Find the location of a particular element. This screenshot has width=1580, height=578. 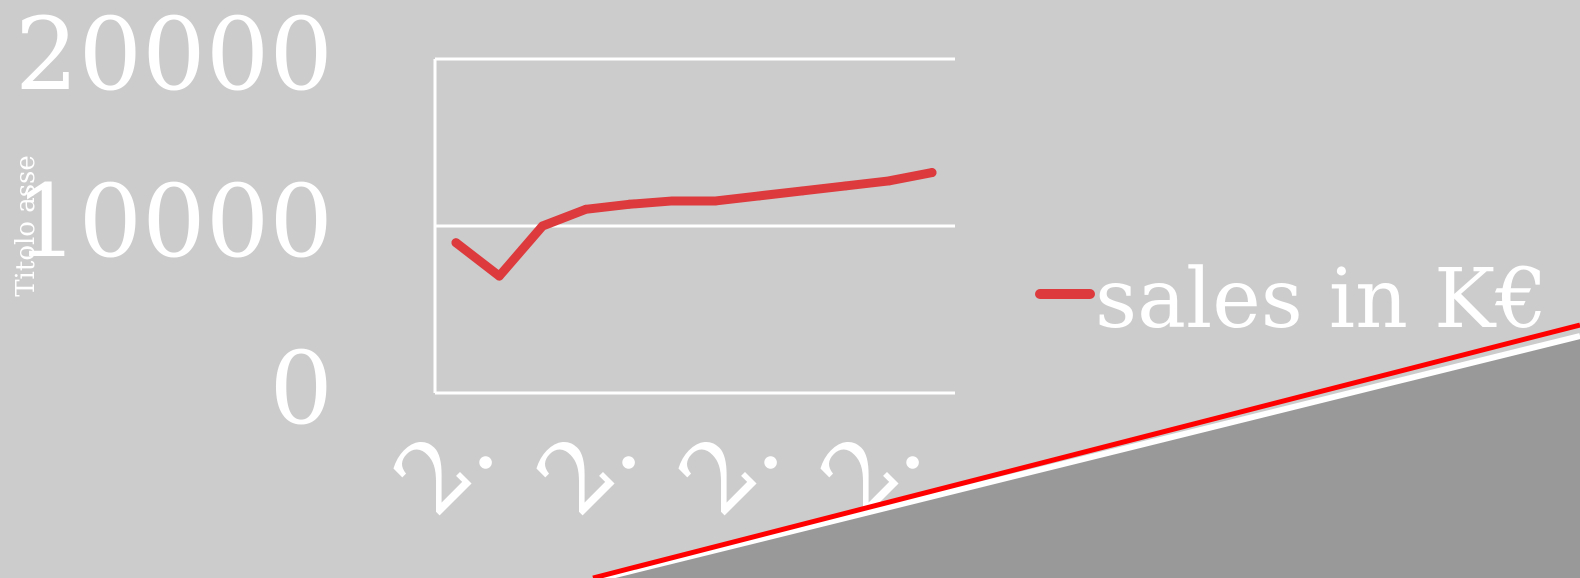

legend-label: sales in K€ is located at coordinates (1321, 299).